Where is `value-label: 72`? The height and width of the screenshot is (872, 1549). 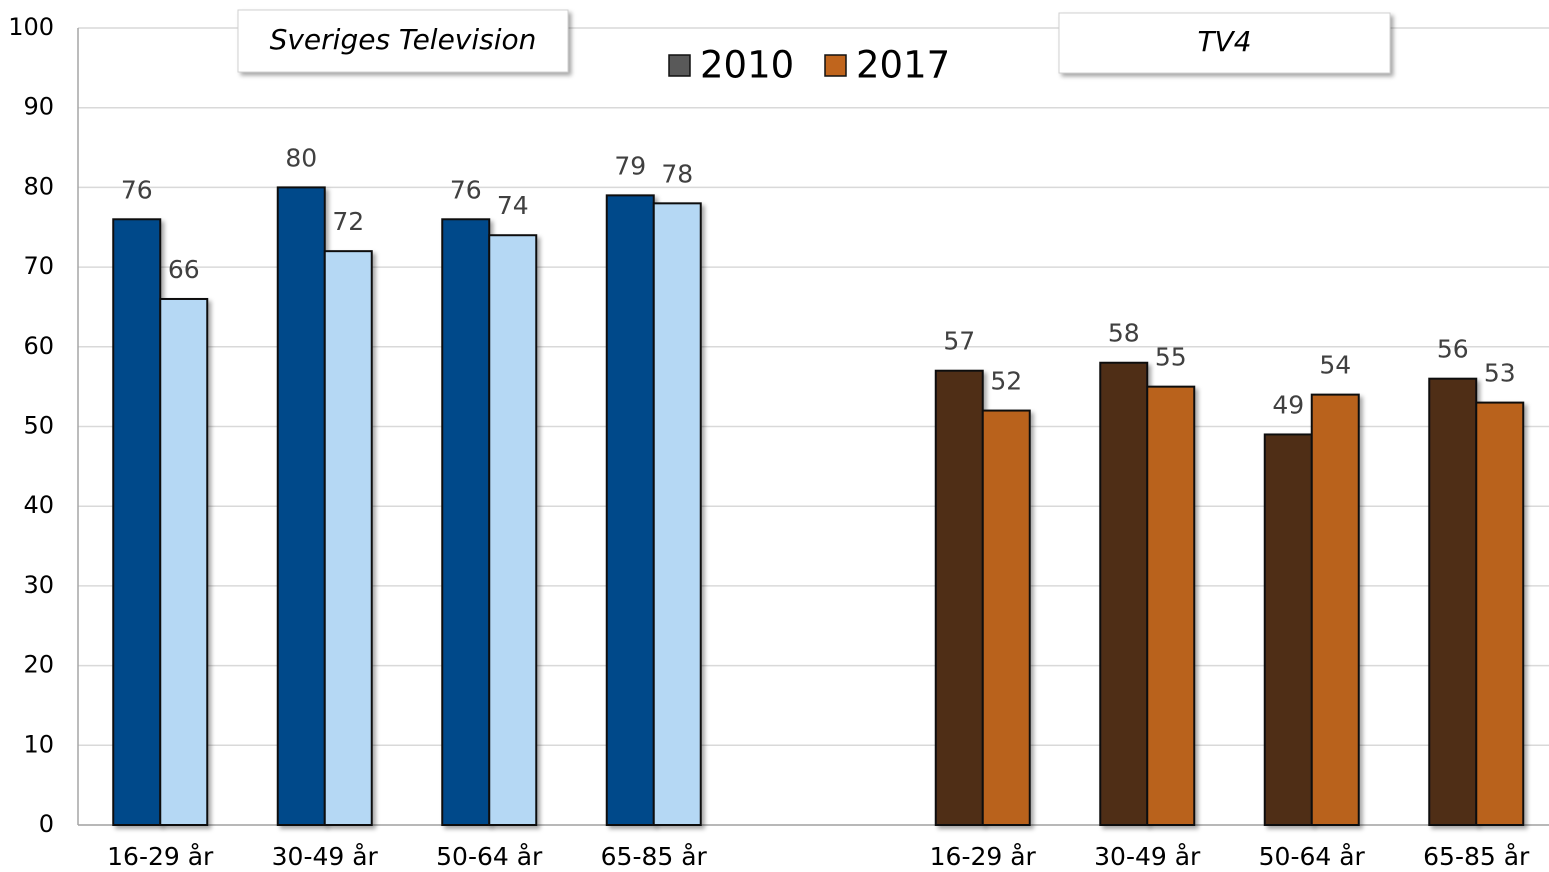
value-label: 72 is located at coordinates (348, 221).